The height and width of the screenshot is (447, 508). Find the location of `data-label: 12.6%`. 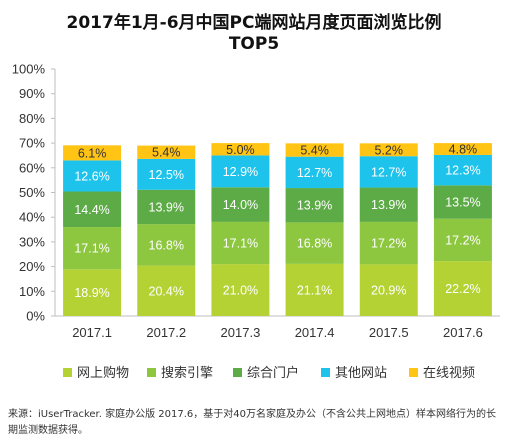

data-label: 12.6% is located at coordinates (91, 176).